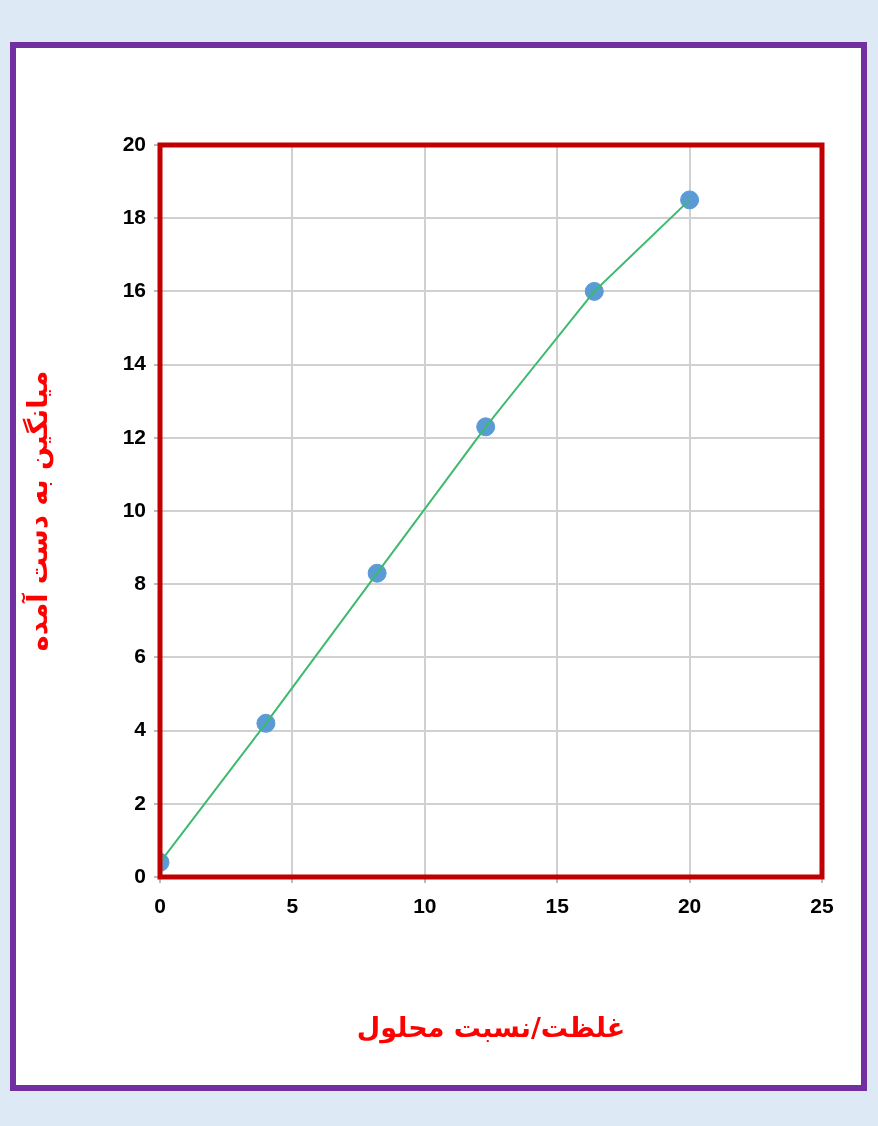 The height and width of the screenshot is (1126, 878). I want to click on y-tick-label: 10, so click(134, 509).